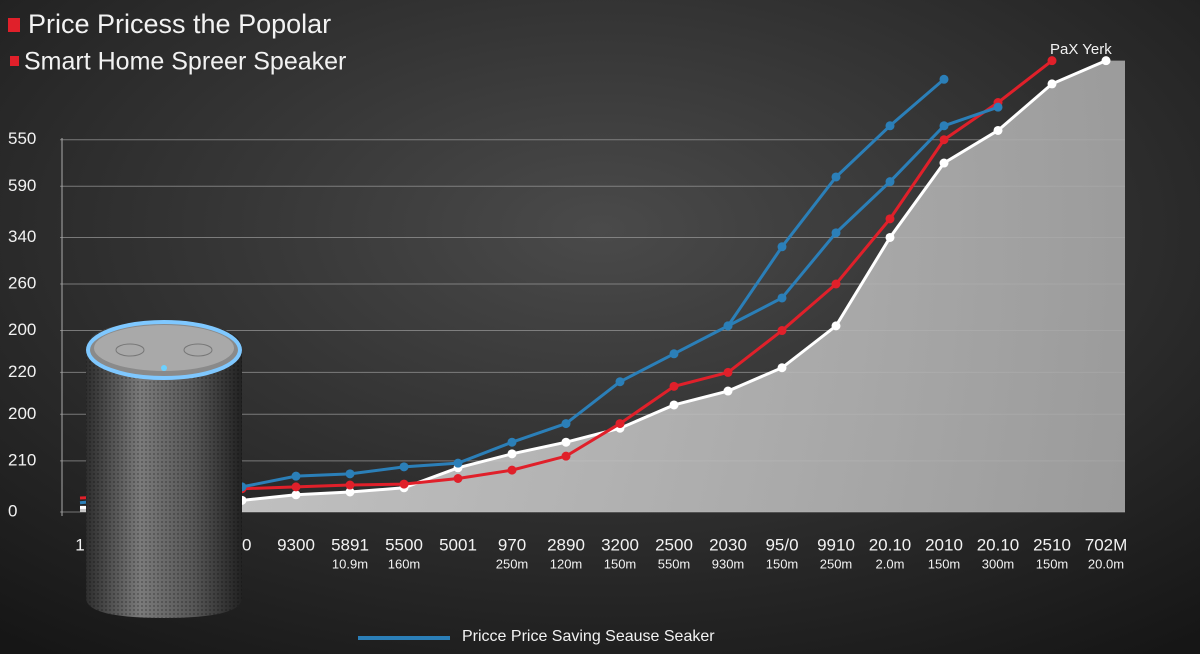  What do you see at coordinates (350, 544) in the screenshot?
I see `x-tick-label: 5891` at bounding box center [350, 544].